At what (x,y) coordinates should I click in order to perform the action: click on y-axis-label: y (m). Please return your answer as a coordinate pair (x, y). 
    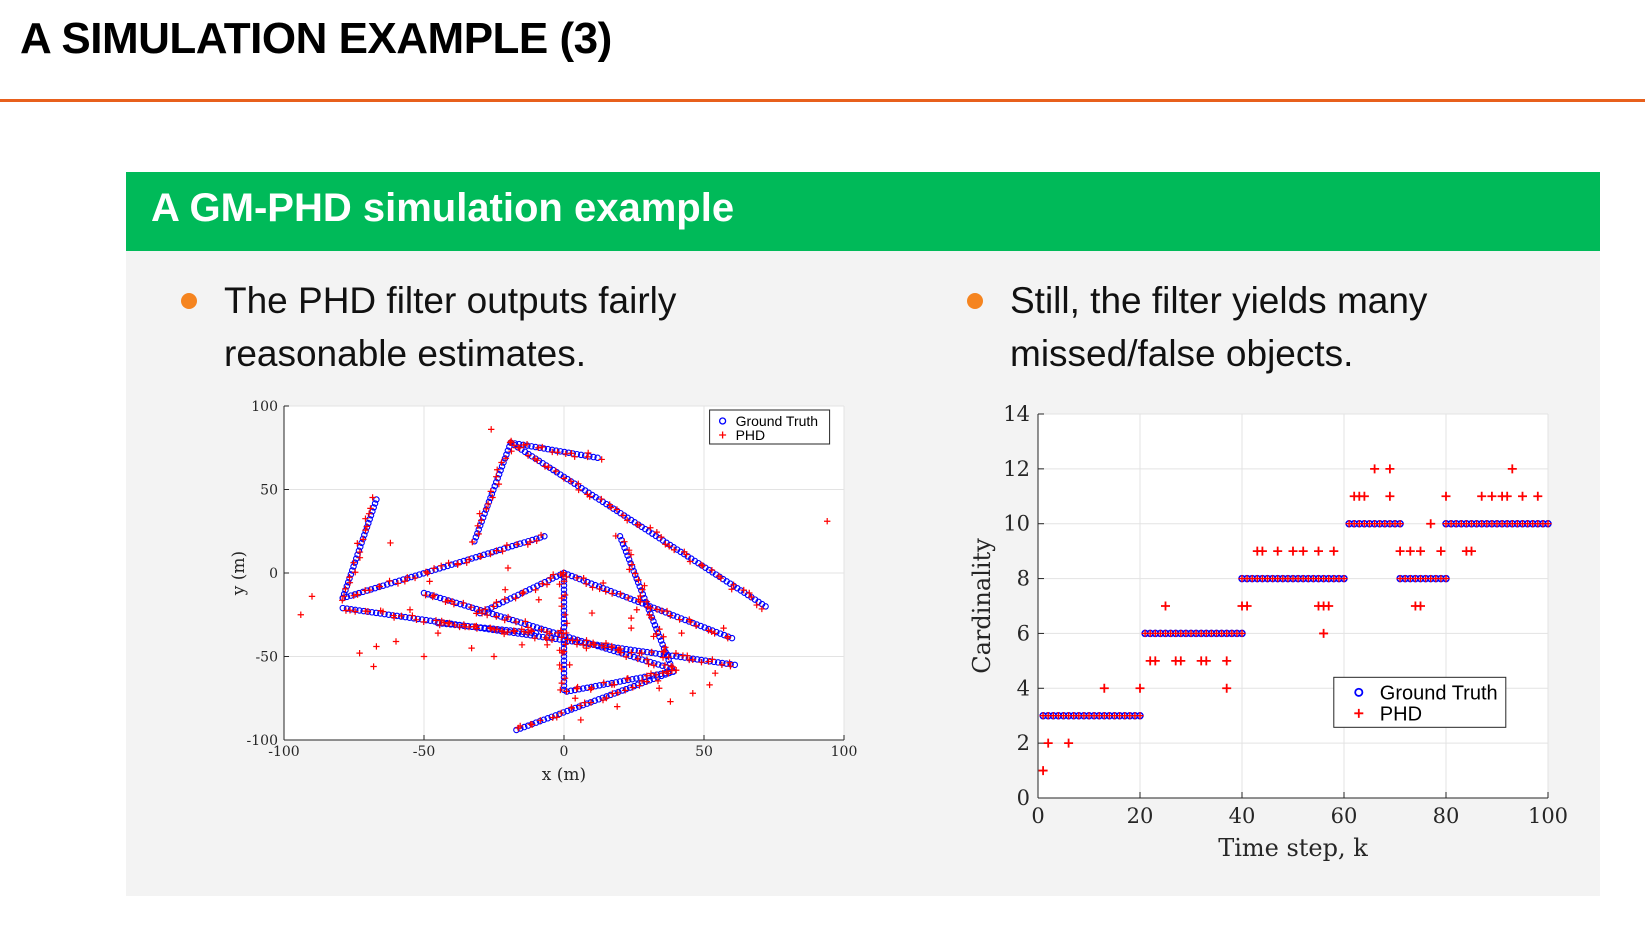
    Looking at the image, I should click on (239, 573).